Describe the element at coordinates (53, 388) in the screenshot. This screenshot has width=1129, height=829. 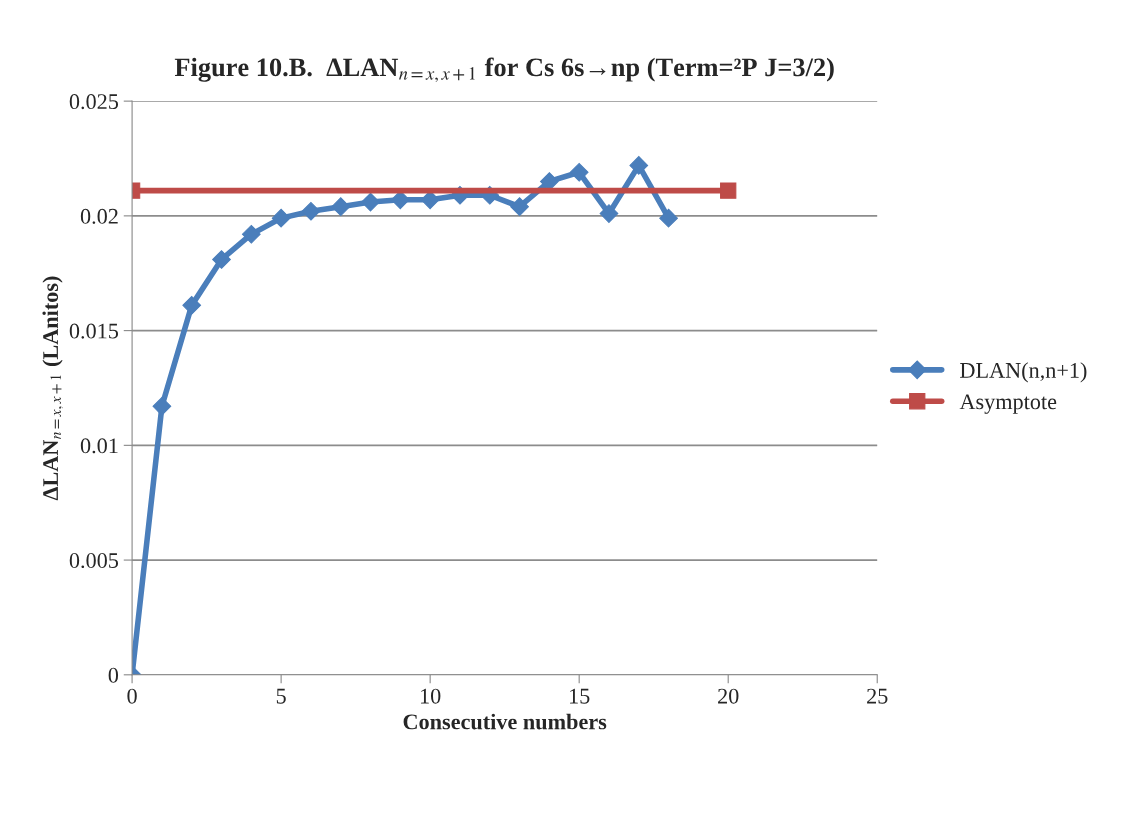
I see `y-axis-title: ΔLAN$_{n=x,x+1}$ (LAnitos)` at that location.